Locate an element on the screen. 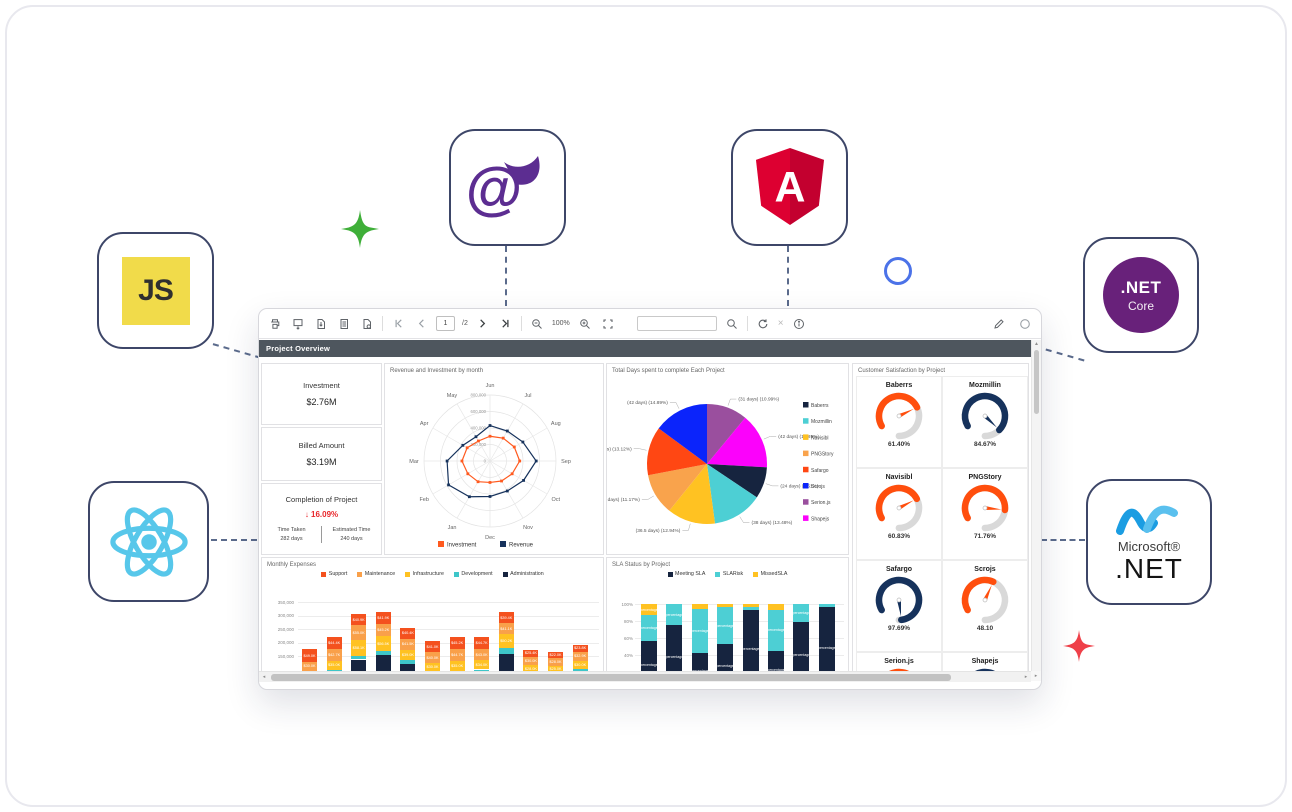 This screenshot has height=812, width=1292. gauge-card-baberrs: Baberrs 61.40% is located at coordinates (899, 422).